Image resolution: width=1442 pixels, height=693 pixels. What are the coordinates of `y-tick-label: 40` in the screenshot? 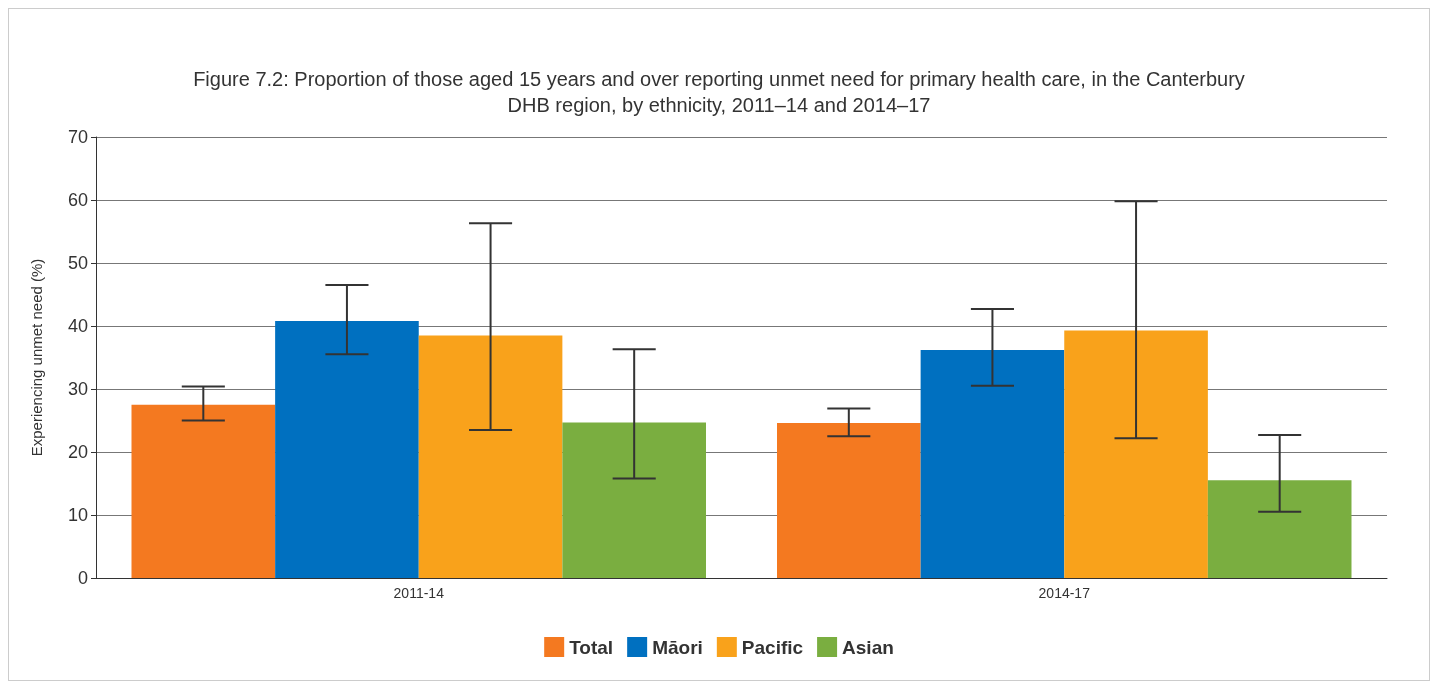 It's located at (77, 326).